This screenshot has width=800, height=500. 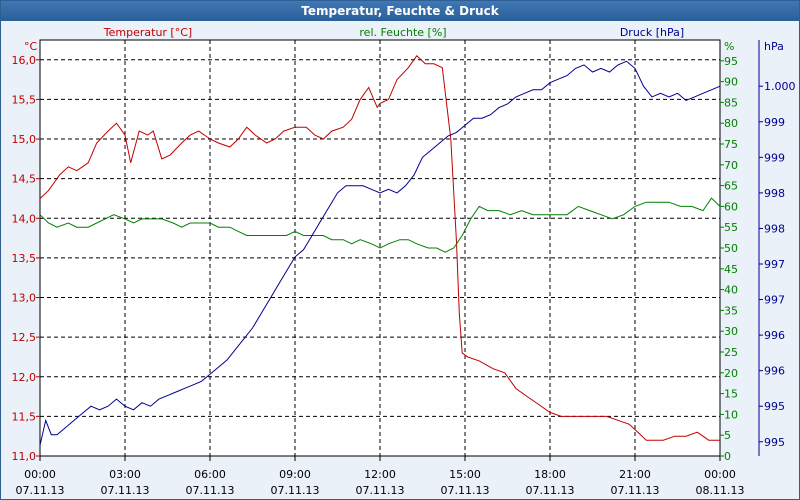 I want to click on humidity-tick-label: 85, so click(x=731, y=102).